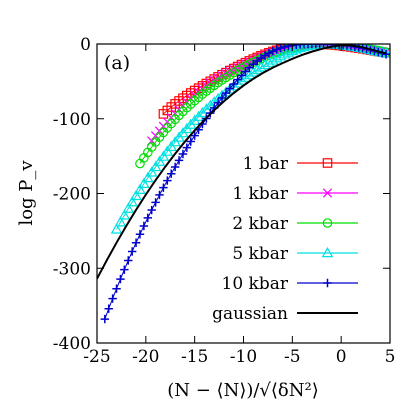 The height and width of the screenshot is (415, 415). Describe the element at coordinates (72, 269) in the screenshot. I see `y-tick-label: -300` at that location.